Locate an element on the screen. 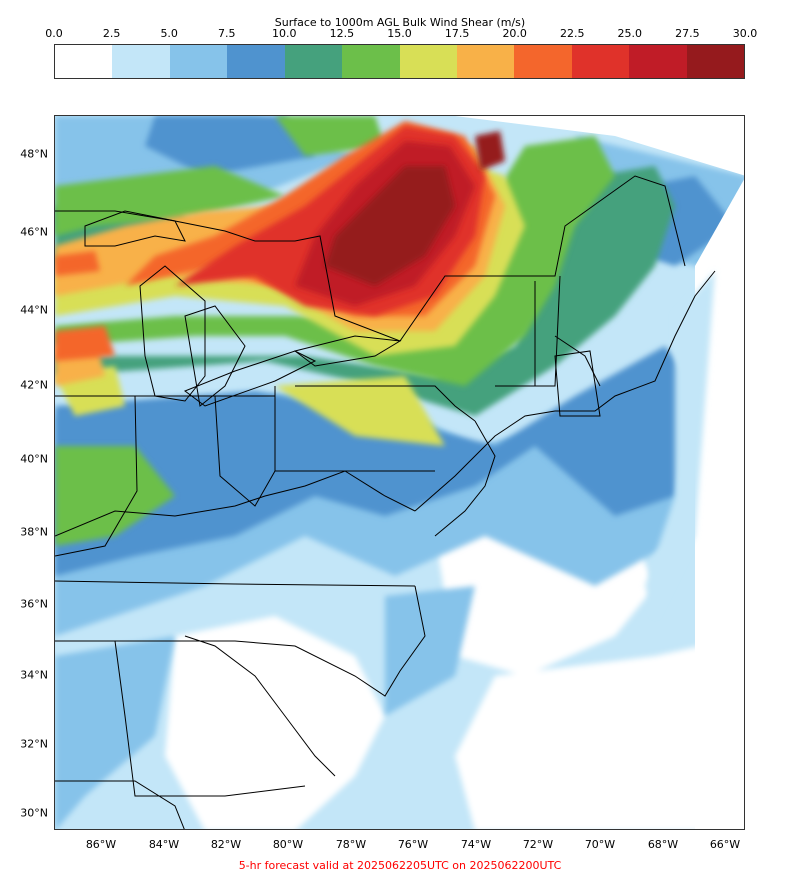 This screenshot has width=800, height=875. colorbar-tick: 15.0 is located at coordinates (399, 33).